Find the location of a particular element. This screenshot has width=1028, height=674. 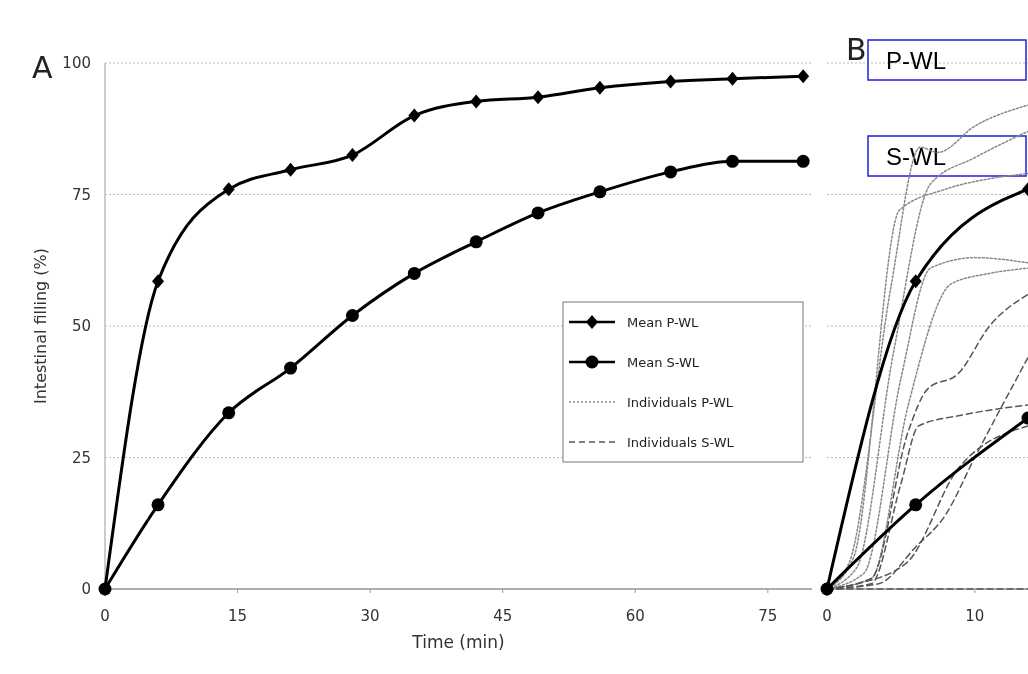

x-tick-label: 75 is located at coordinates (768, 616).